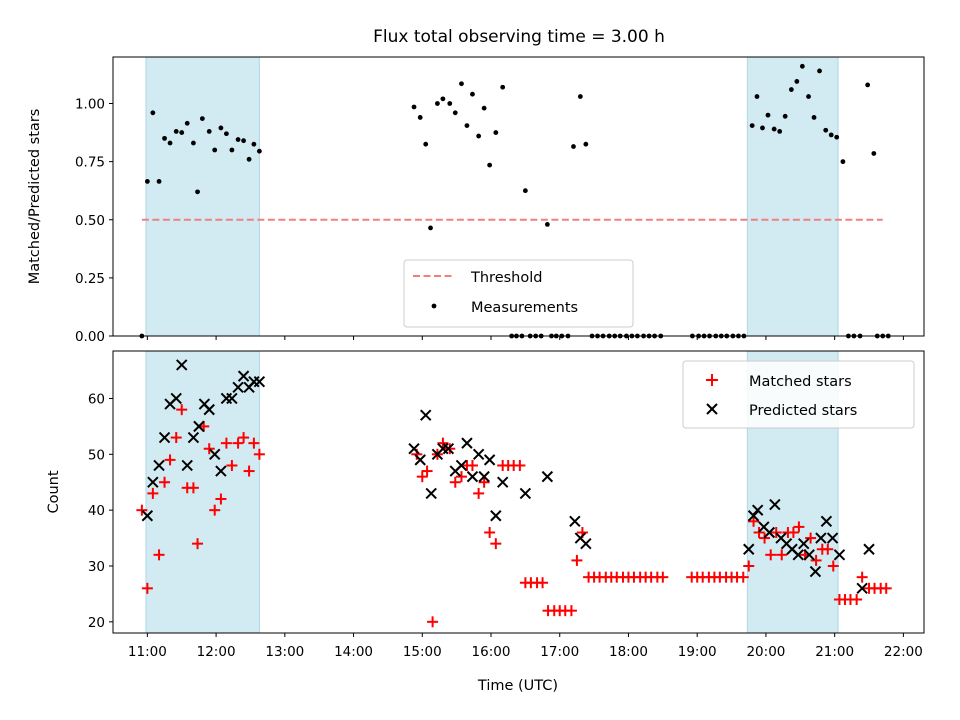 The width and height of the screenshot is (960, 720). What do you see at coordinates (518, 293) in the screenshot?
I see `top-legend-box` at bounding box center [518, 293].